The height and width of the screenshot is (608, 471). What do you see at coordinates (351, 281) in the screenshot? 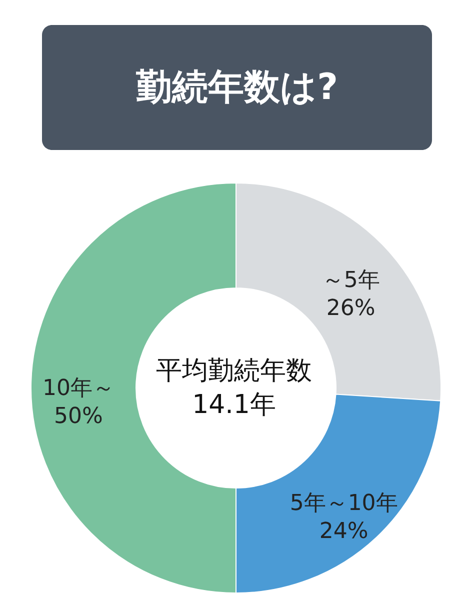
I see `slice-label: ～5年` at bounding box center [351, 281].